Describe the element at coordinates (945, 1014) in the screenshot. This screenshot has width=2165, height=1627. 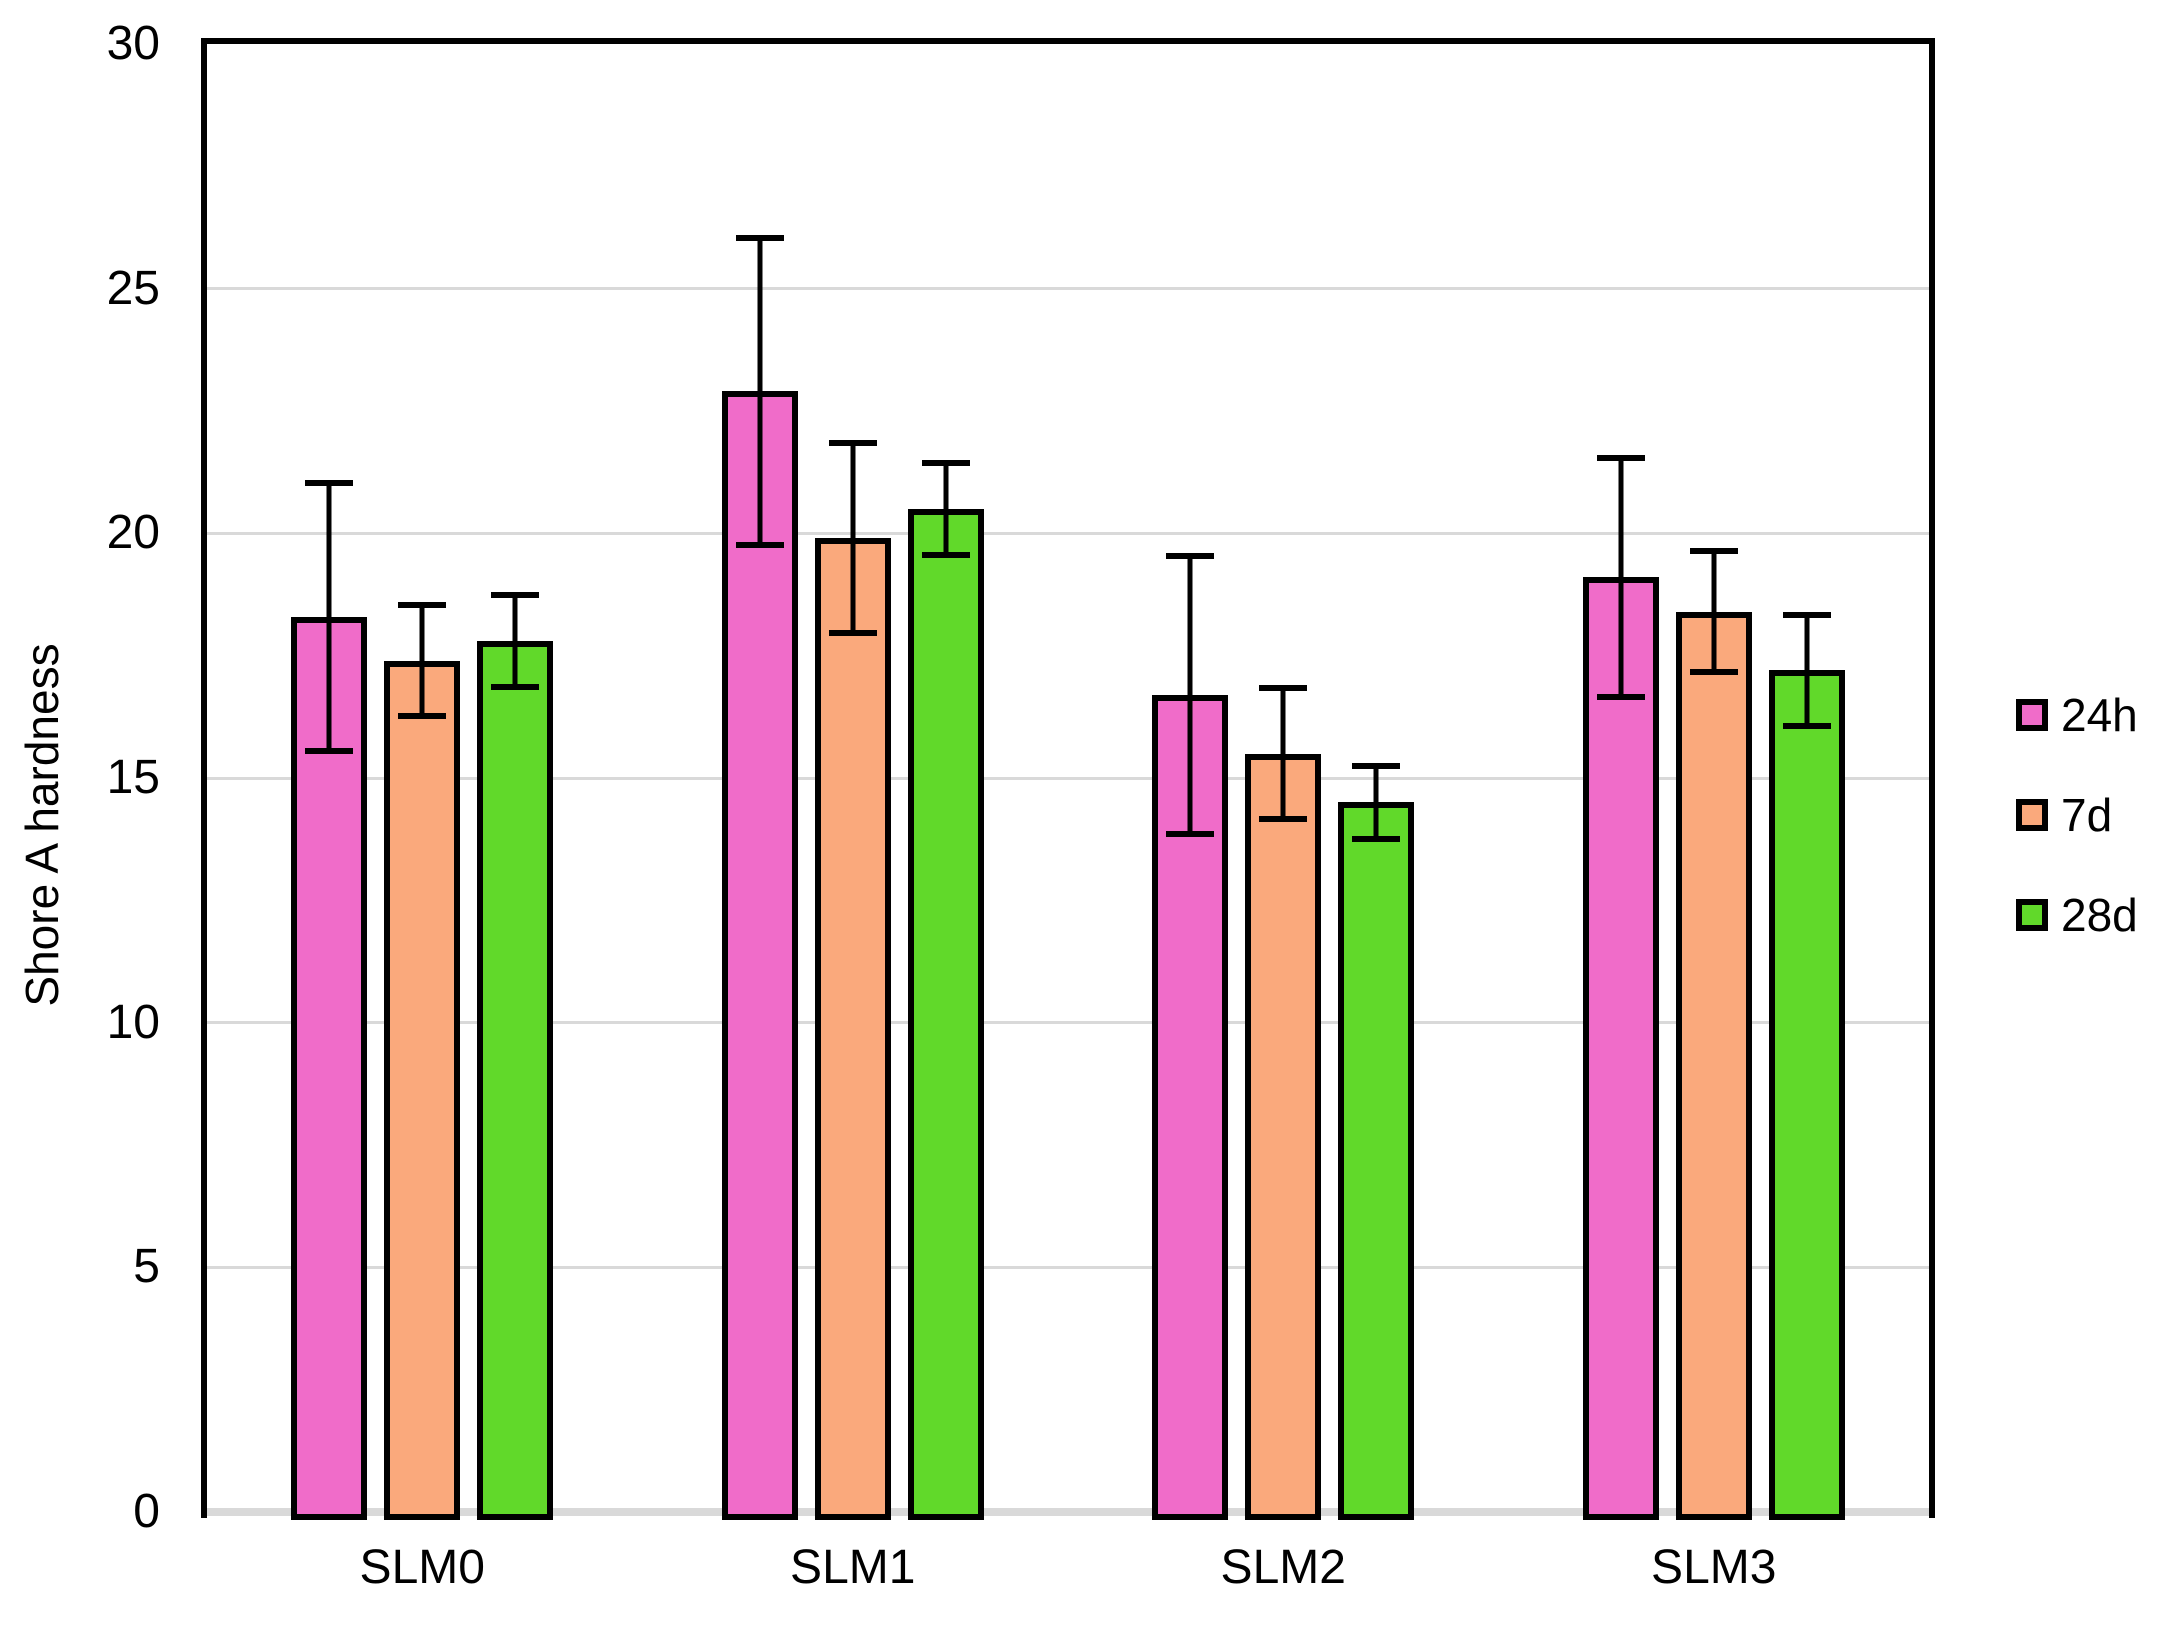
I see `bar-28d-SLM1` at that location.